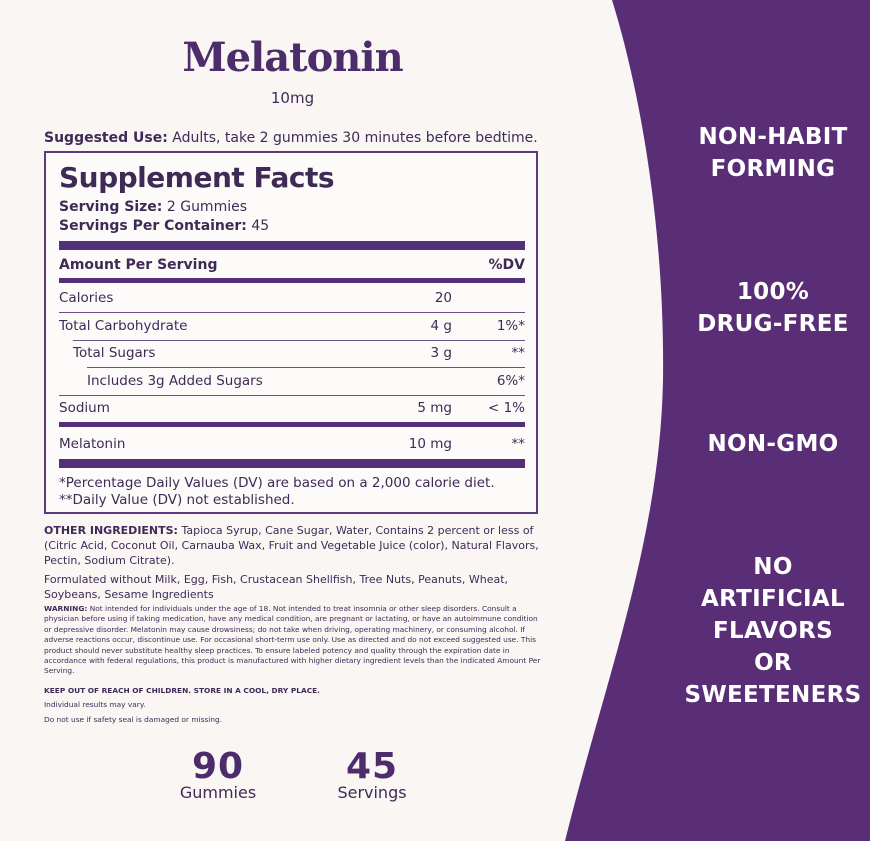 The height and width of the screenshot is (841, 870). What do you see at coordinates (773, 599) in the screenshot?
I see `claim-line: ARTIFICIAL` at bounding box center [773, 599].